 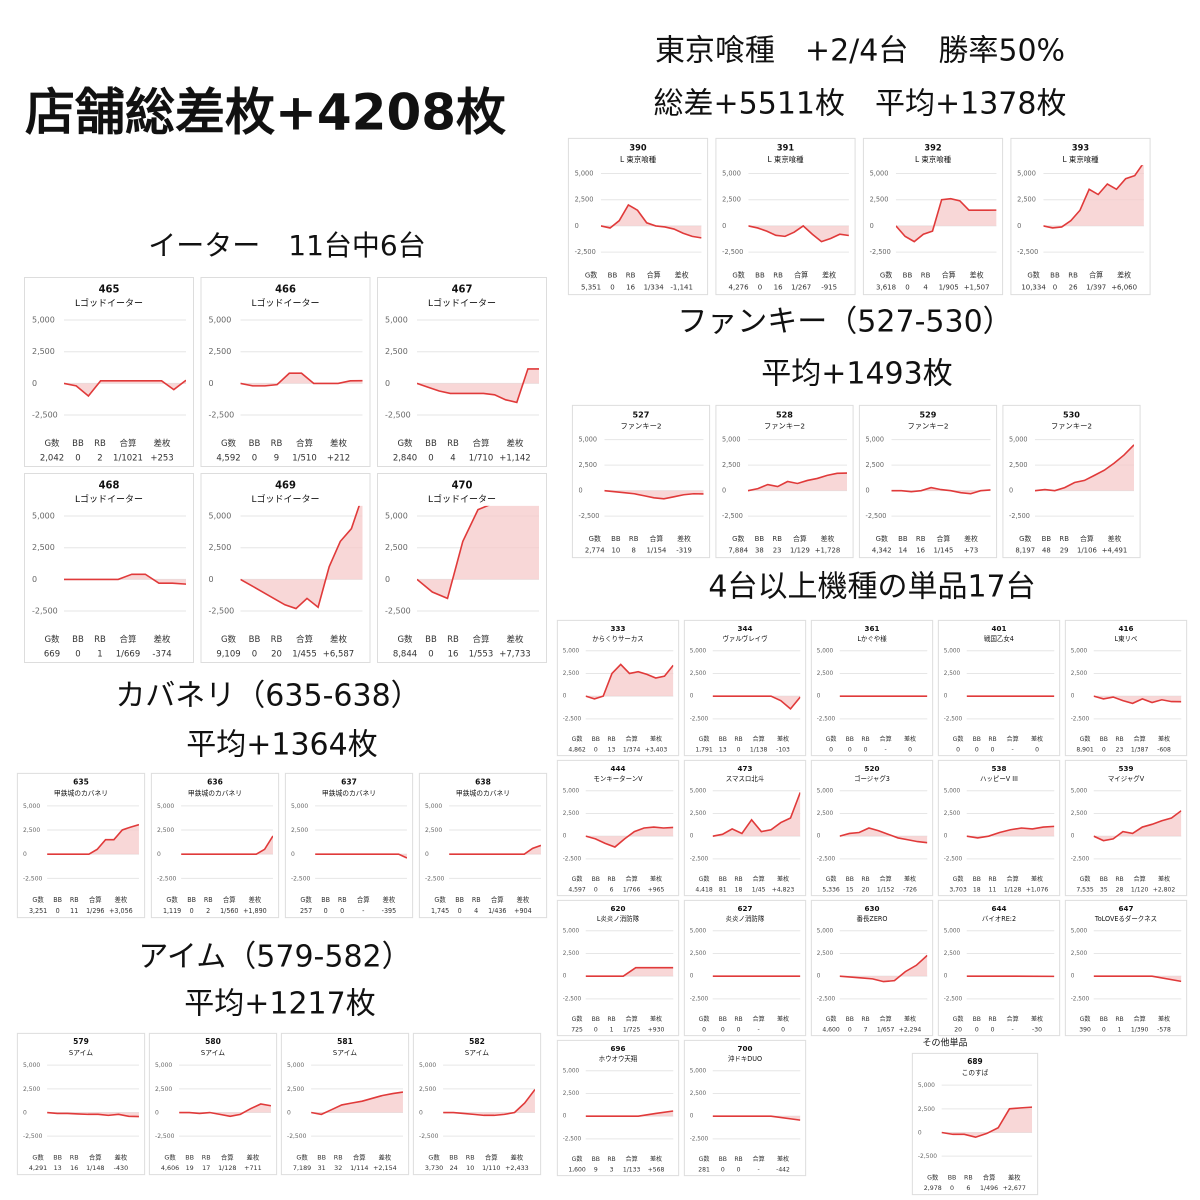 What do you see at coordinates (591, 286) in the screenshot?
I see `stat-value: 5,351` at bounding box center [591, 286].